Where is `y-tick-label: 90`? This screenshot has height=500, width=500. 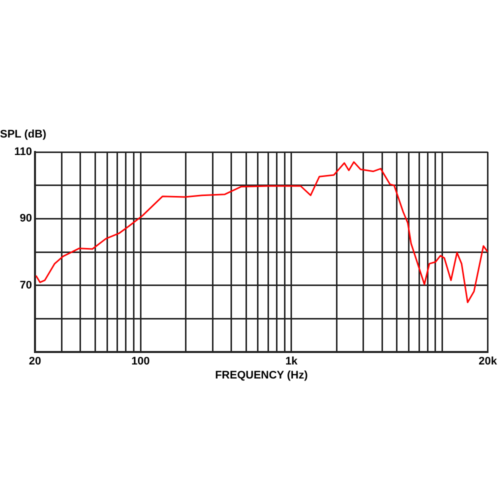 y-tick-label: 90 is located at coordinates (26, 218).